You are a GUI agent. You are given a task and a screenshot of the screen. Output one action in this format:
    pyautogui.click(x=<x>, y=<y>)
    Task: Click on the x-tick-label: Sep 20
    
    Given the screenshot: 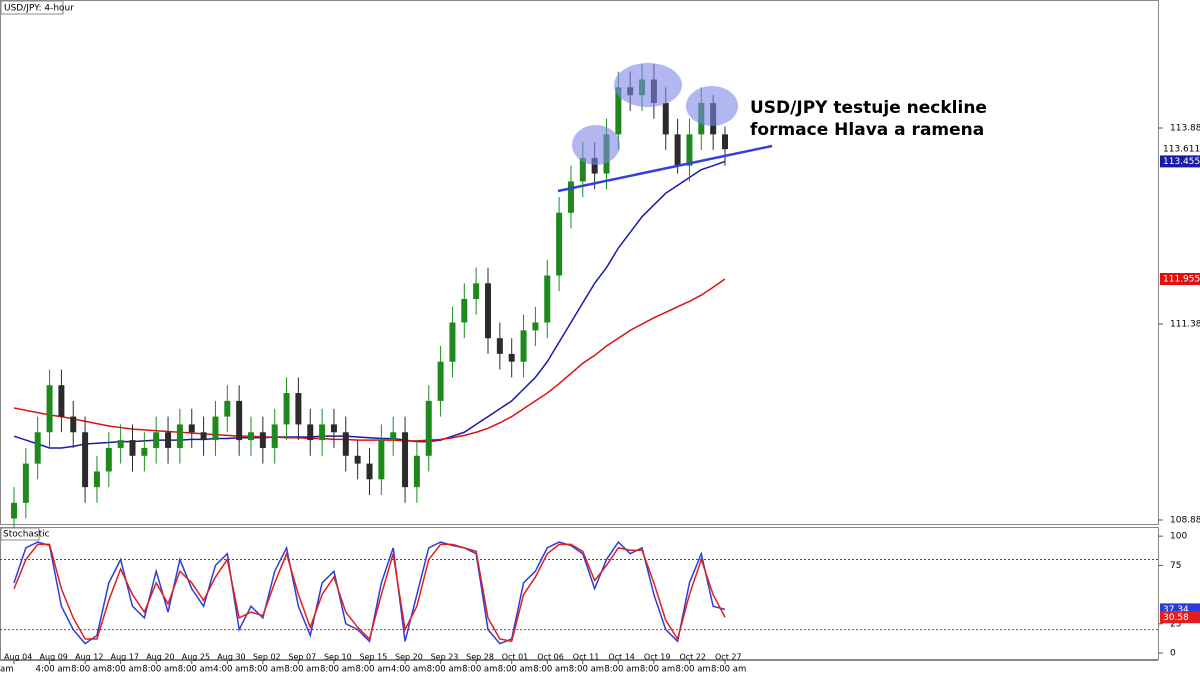 What is the action you would take?
    pyautogui.click(x=409, y=657)
    